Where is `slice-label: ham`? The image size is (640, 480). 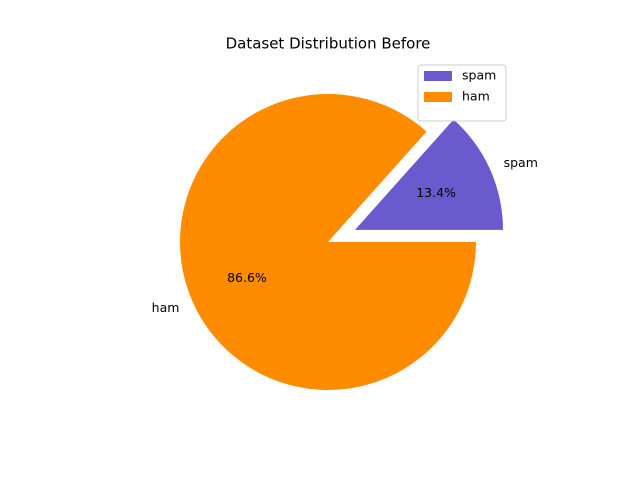
slice-label: ham is located at coordinates (166, 307).